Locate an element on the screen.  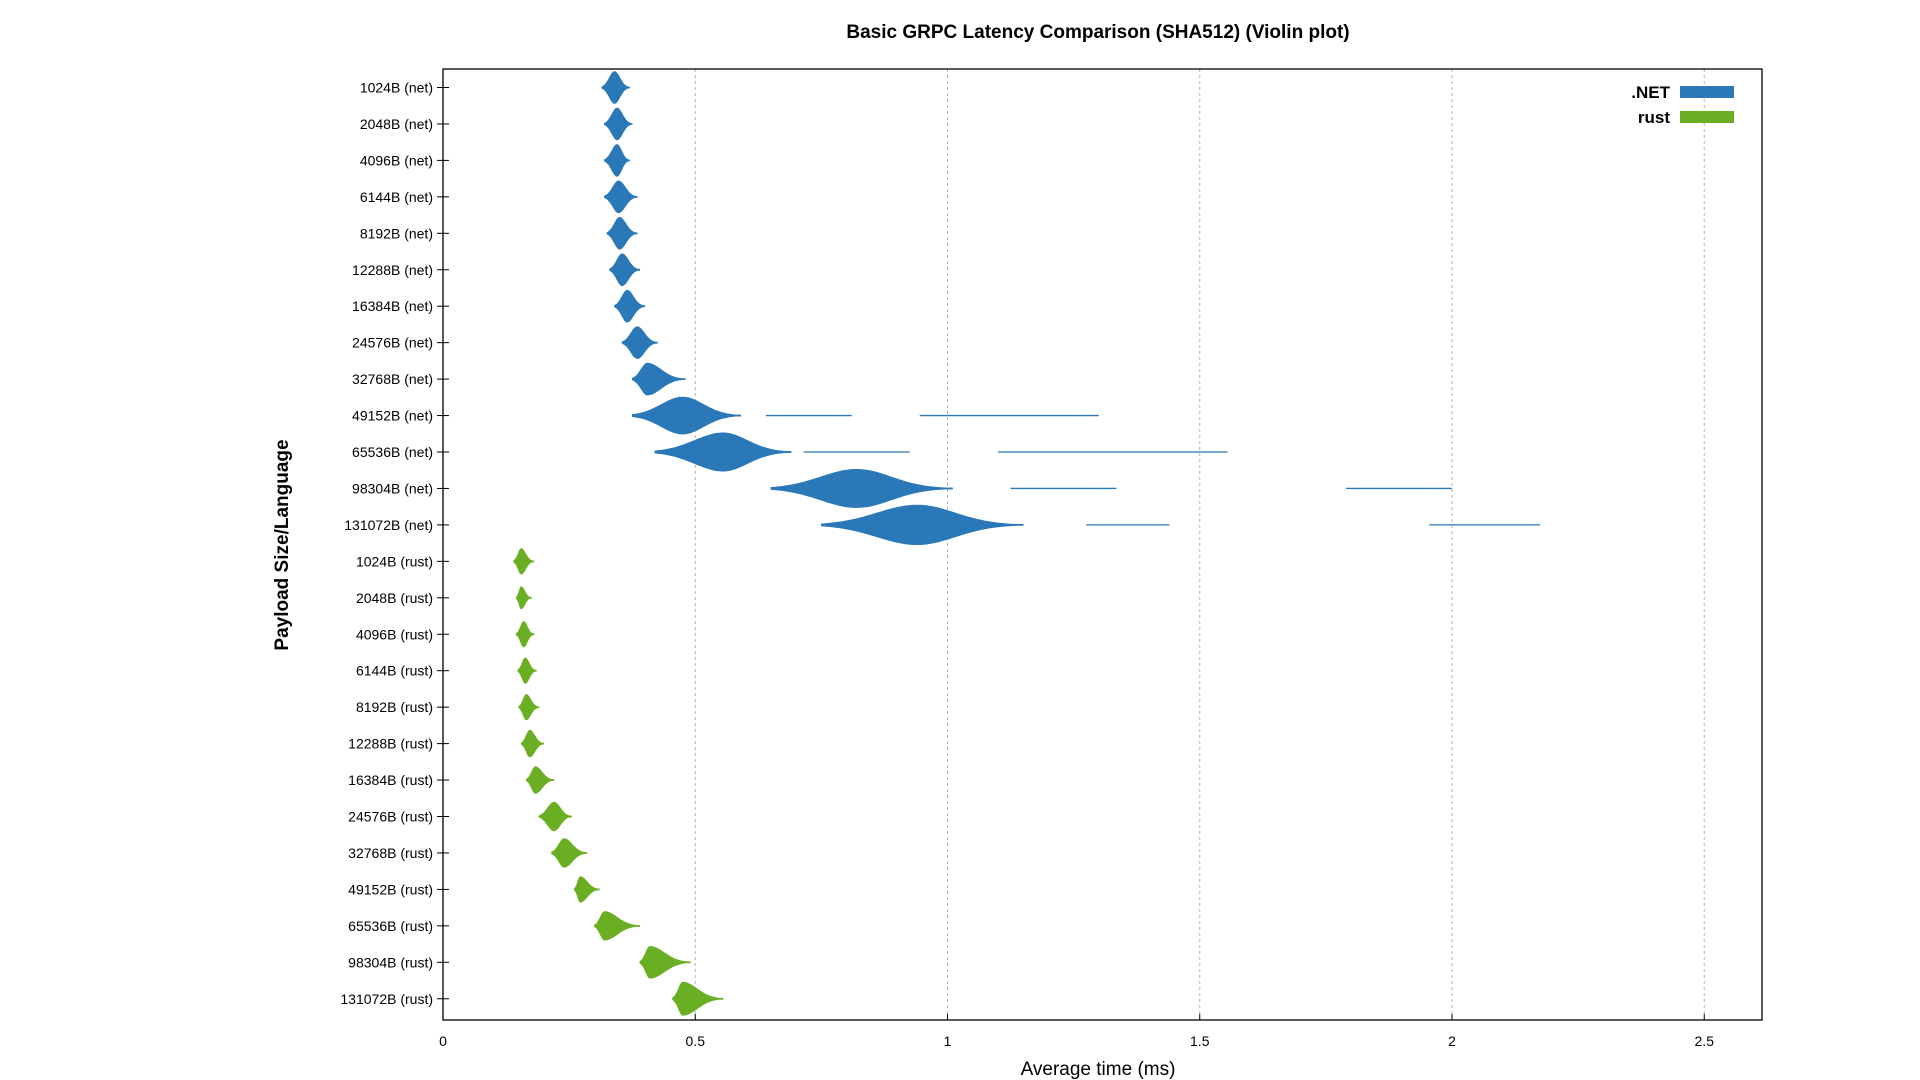
y-tick-label: 6144B (rust) is located at coordinates (394, 671).